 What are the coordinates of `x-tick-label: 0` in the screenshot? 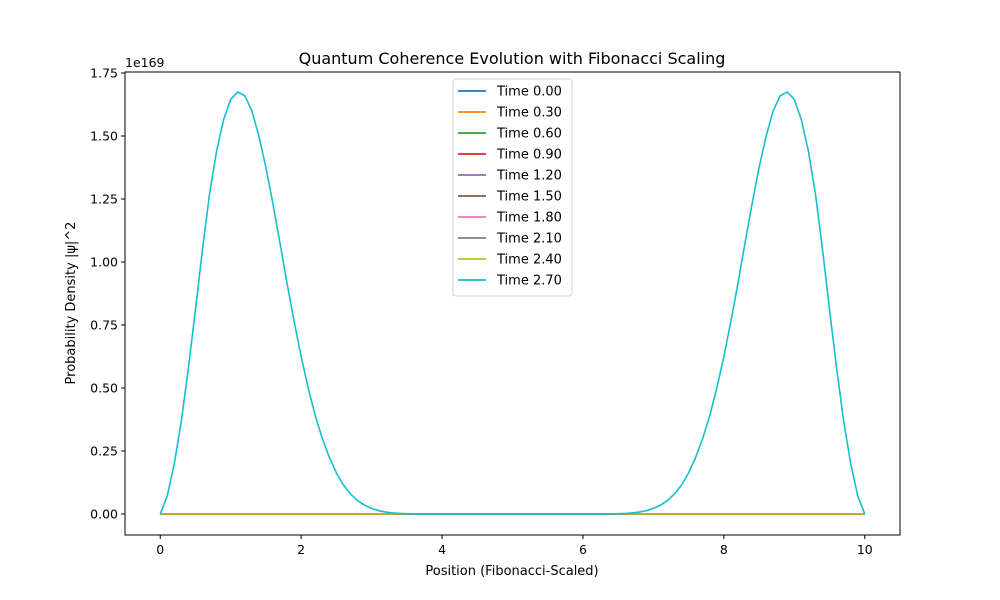 It's located at (160, 549).